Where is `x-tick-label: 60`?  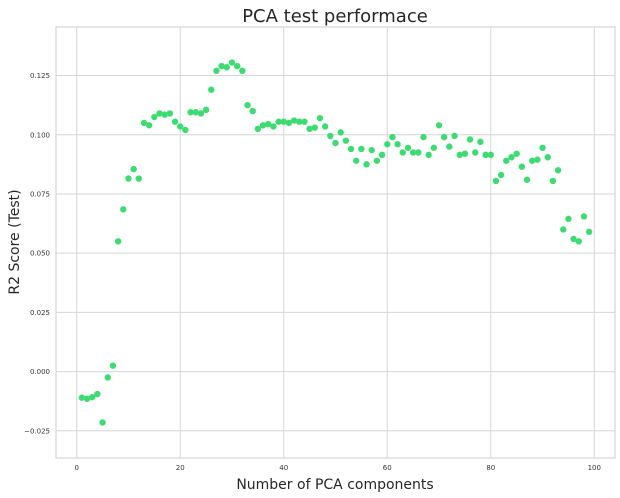 x-tick-label: 60 is located at coordinates (387, 468).